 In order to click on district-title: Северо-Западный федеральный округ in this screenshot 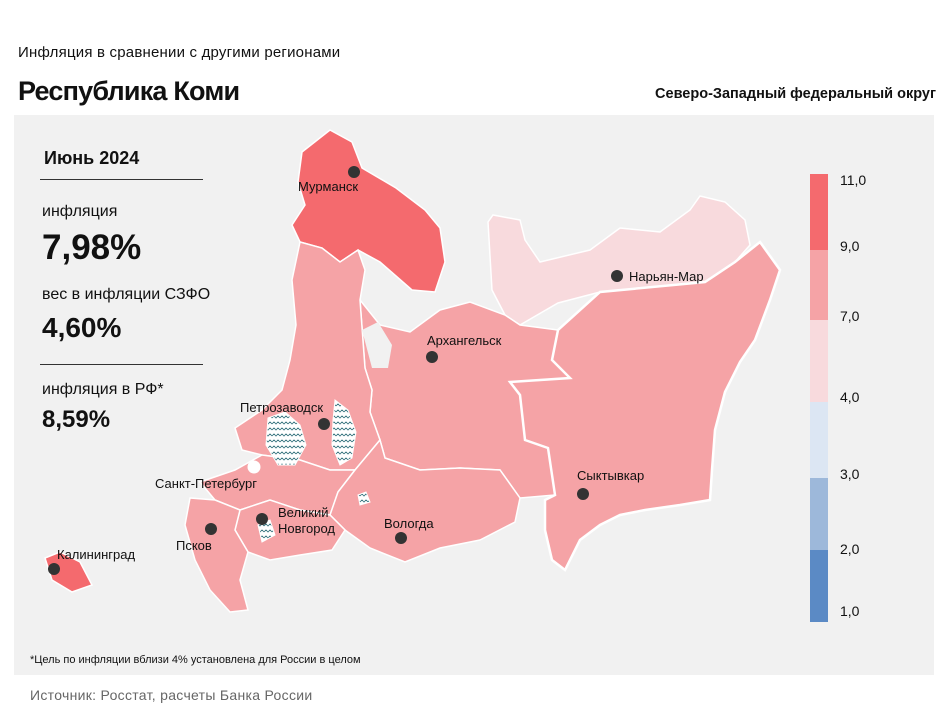, I will do `click(795, 94)`.